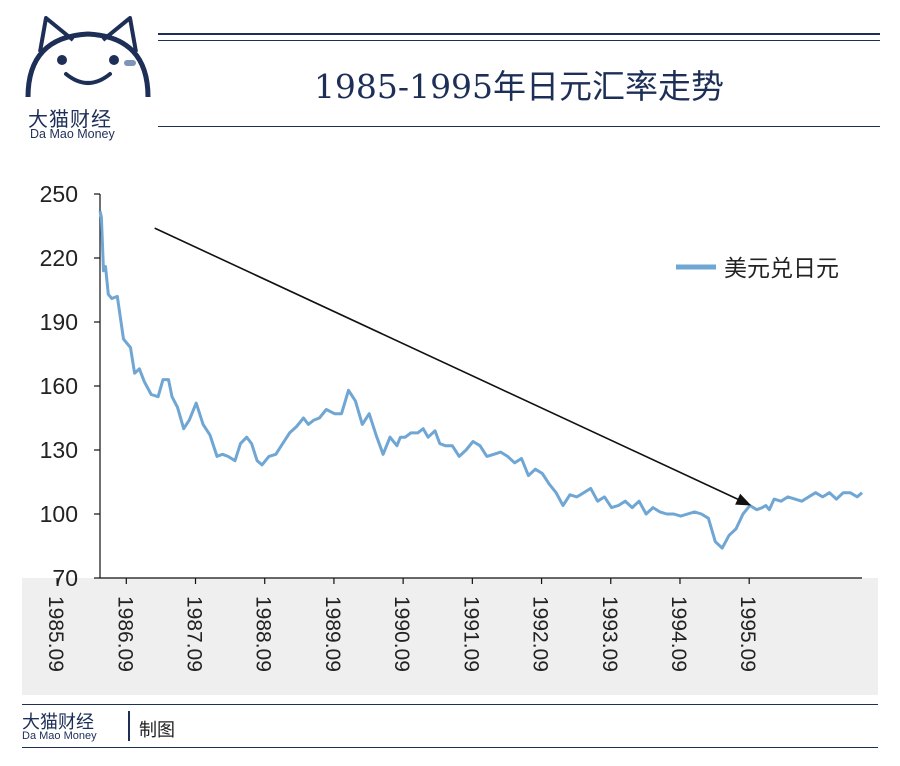 This screenshot has width=900, height=766. Describe the element at coordinates (59, 514) in the screenshot. I see `y-tick-label: 100` at that location.